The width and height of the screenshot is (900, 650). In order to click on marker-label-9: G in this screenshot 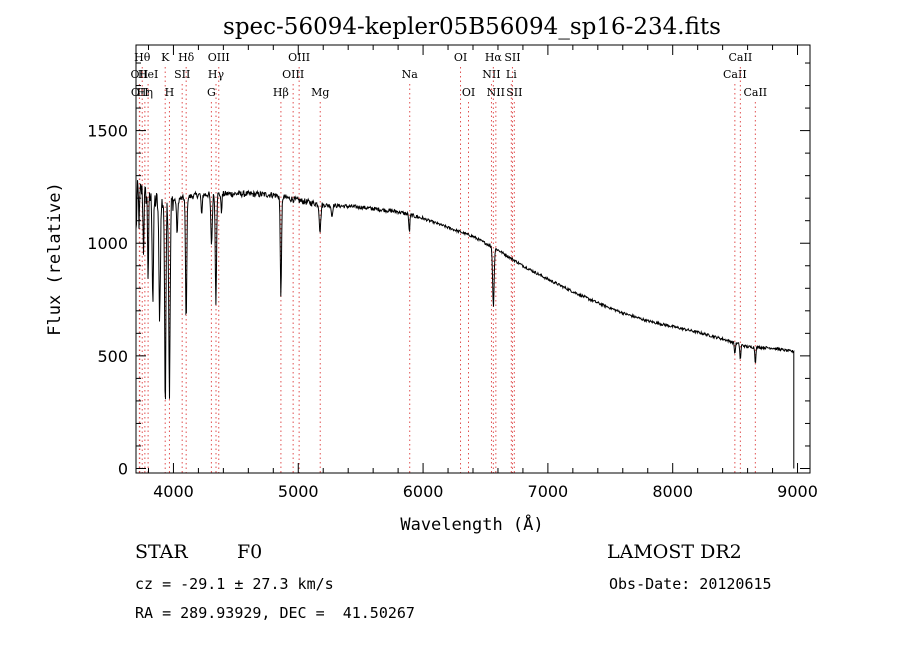, I will do `click(211, 92)`.